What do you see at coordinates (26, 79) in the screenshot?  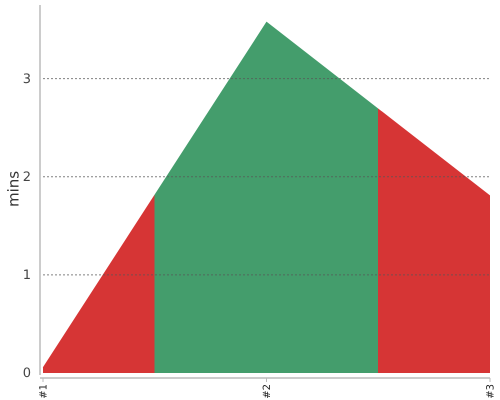 I see `y-tick-label: 3` at bounding box center [26, 79].